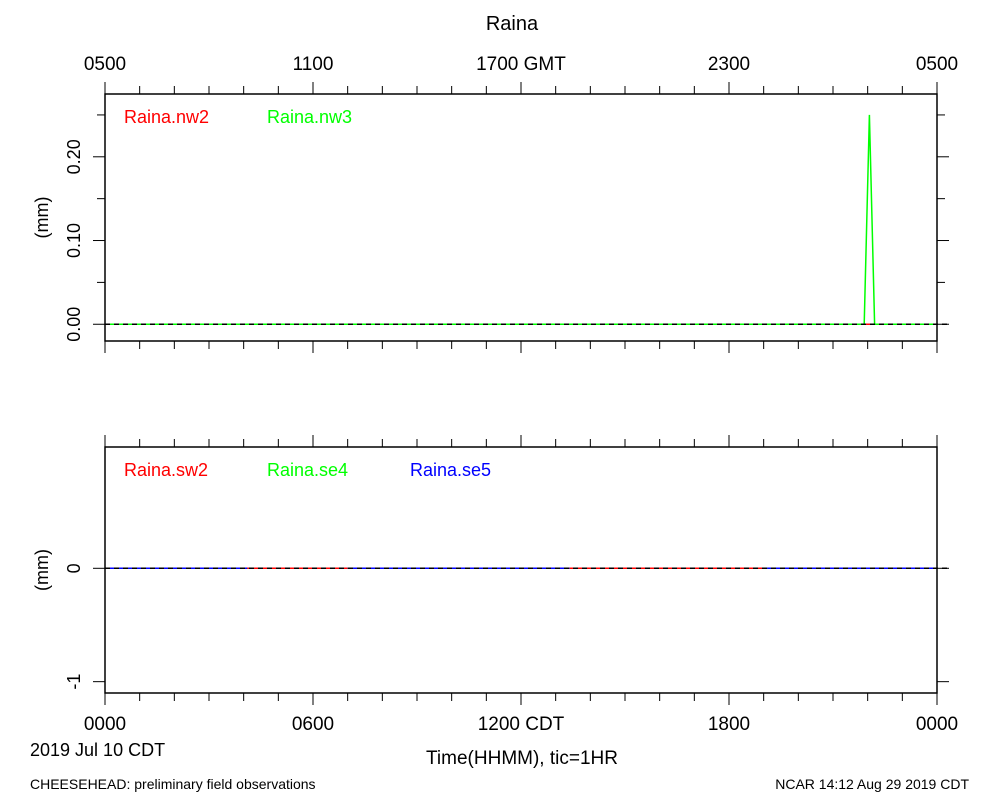 The image size is (1000, 800). What do you see at coordinates (450, 470) in the screenshot?
I see `legend-Raina-se5: Raina.se5` at bounding box center [450, 470].